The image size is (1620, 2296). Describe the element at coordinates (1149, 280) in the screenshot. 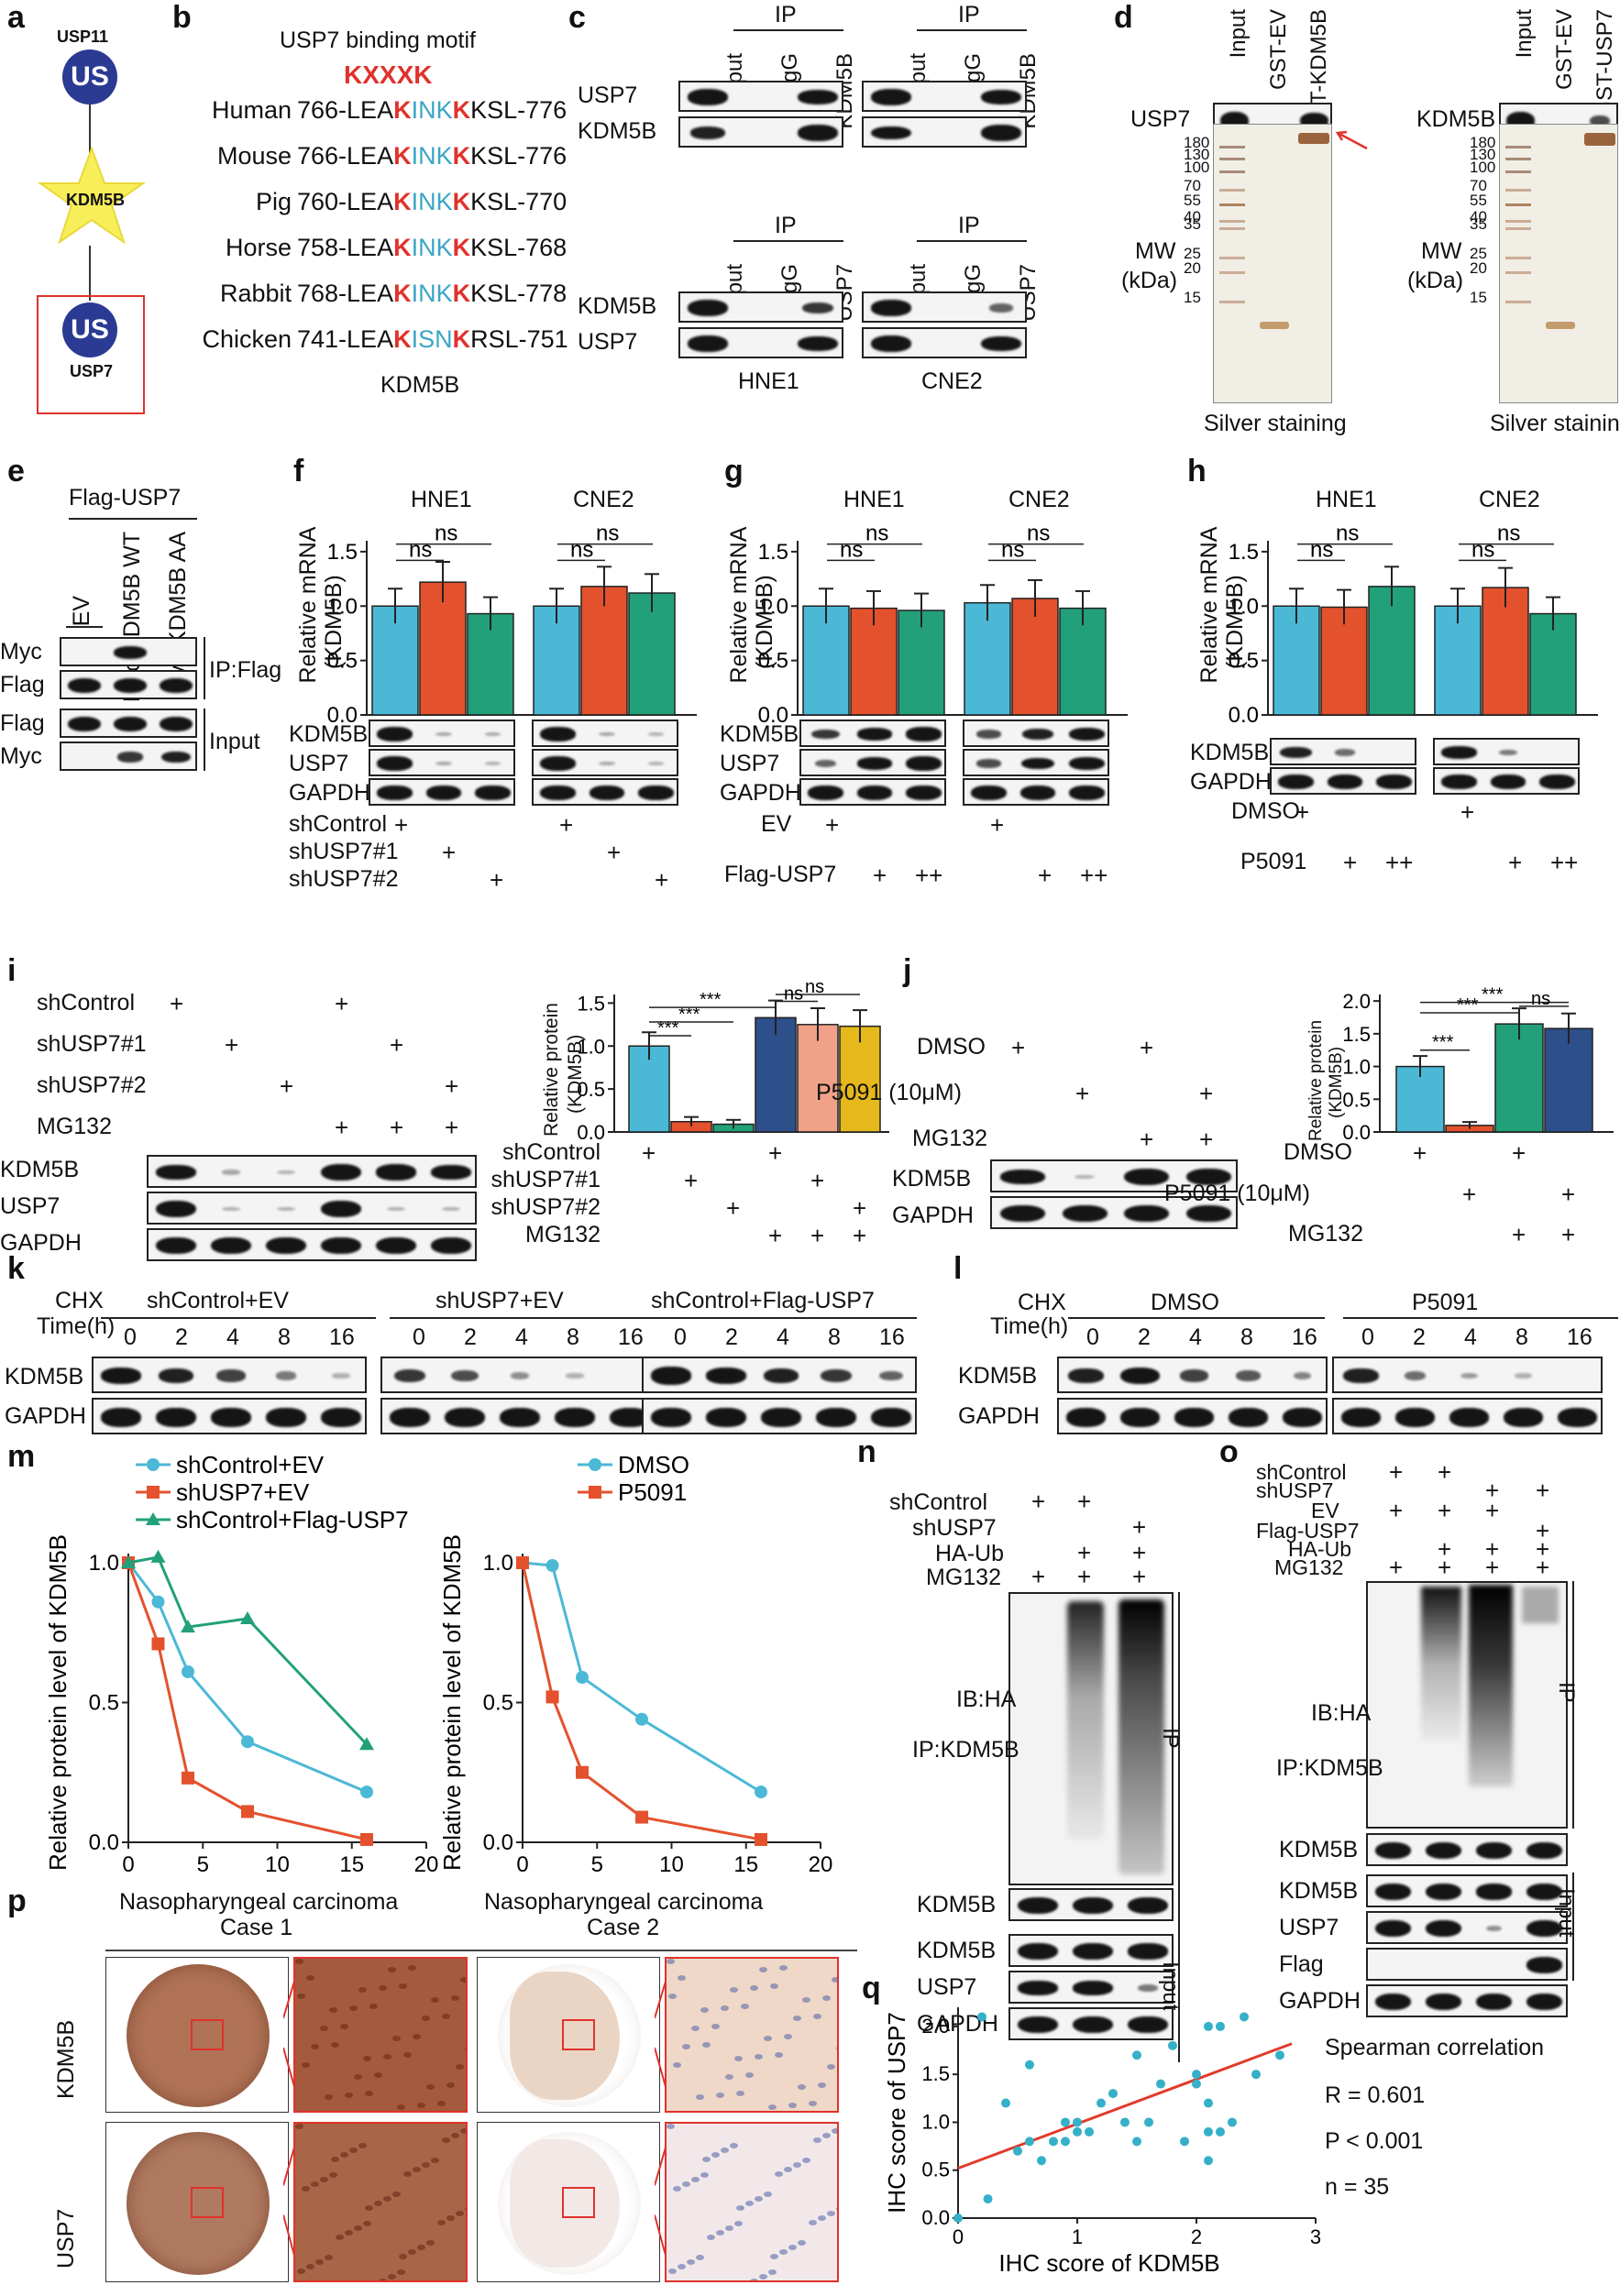

I see `kda-label: (kDa)` at that location.